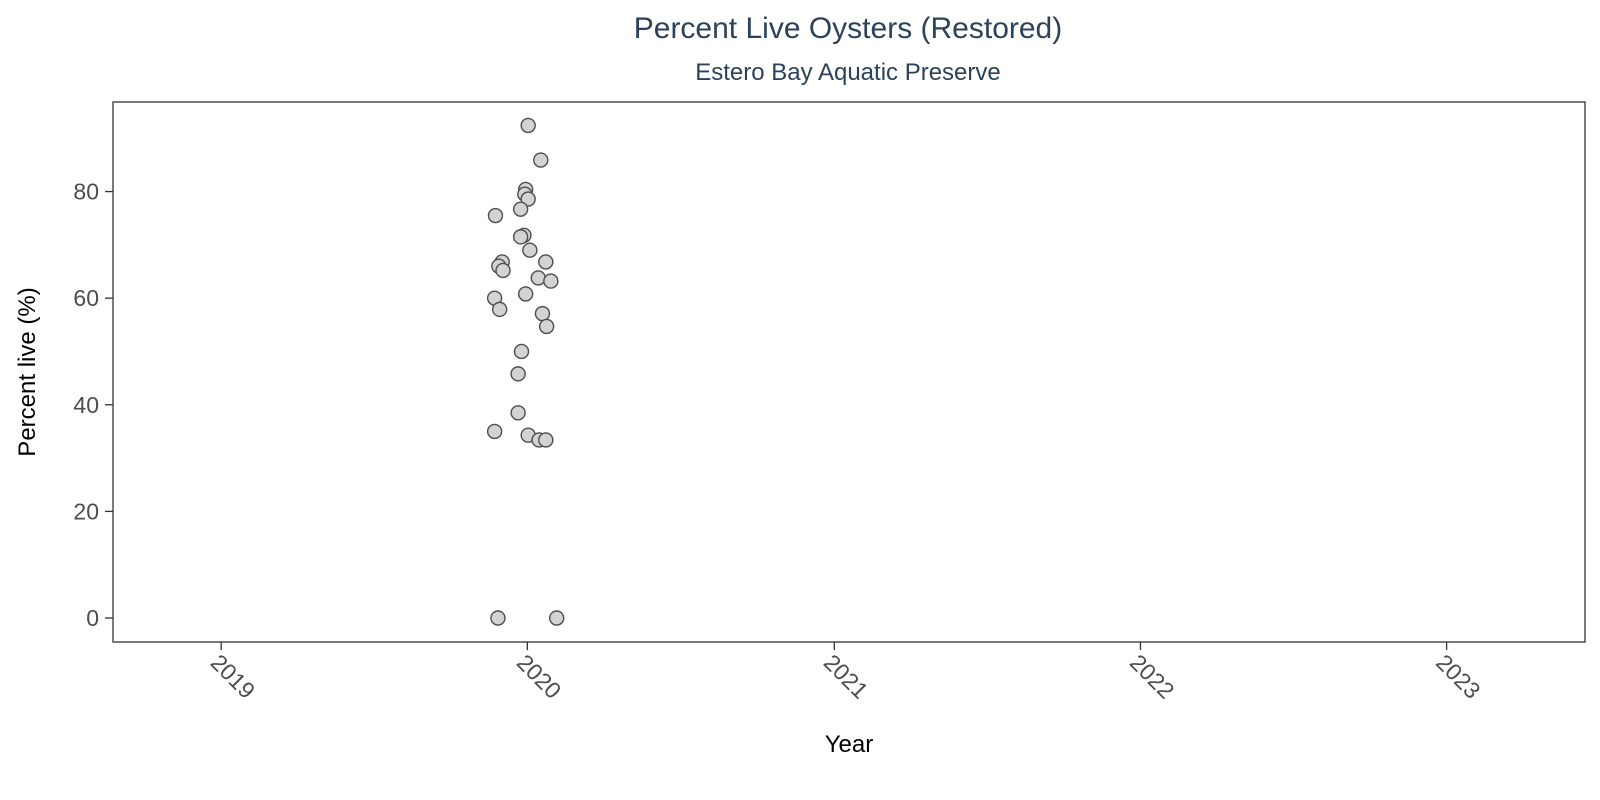  What do you see at coordinates (92, 618) in the screenshot?
I see `y-tick-label: 0` at bounding box center [92, 618].